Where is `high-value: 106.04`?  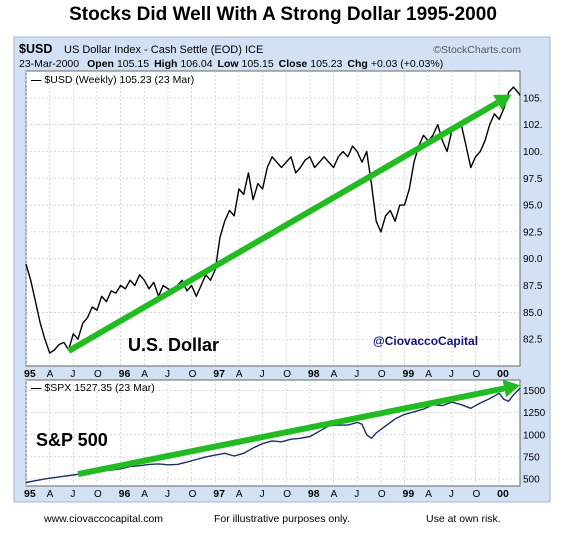
high-value: 106.04 is located at coordinates (196, 64).